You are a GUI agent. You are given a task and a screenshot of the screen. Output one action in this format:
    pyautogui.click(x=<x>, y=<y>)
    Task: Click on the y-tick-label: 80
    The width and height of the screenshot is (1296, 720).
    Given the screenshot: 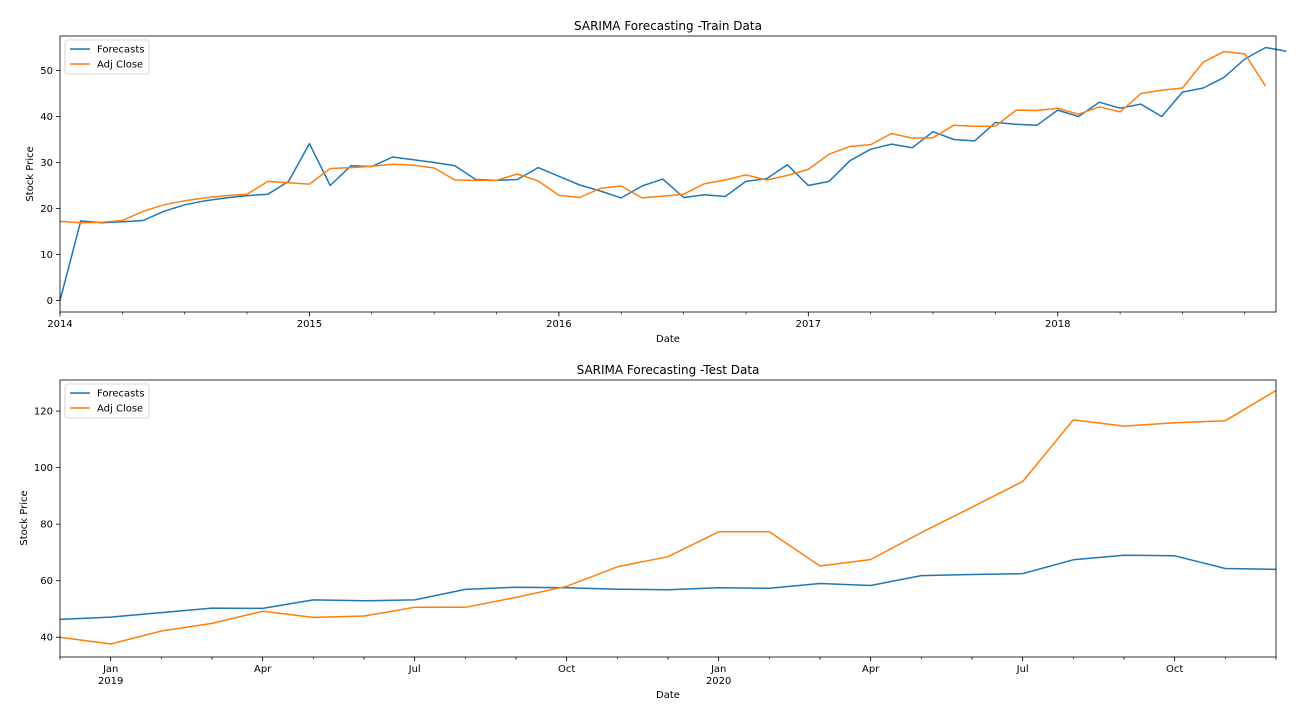 What is the action you would take?
    pyautogui.click(x=46, y=525)
    